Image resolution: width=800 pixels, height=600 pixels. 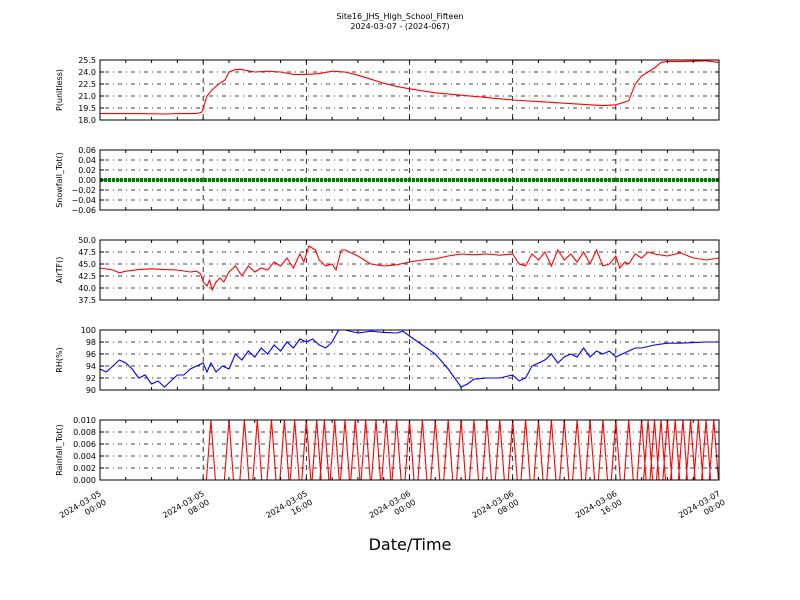 What do you see at coordinates (87, 120) in the screenshot?
I see `y-tick-label: 18.0` at bounding box center [87, 120].